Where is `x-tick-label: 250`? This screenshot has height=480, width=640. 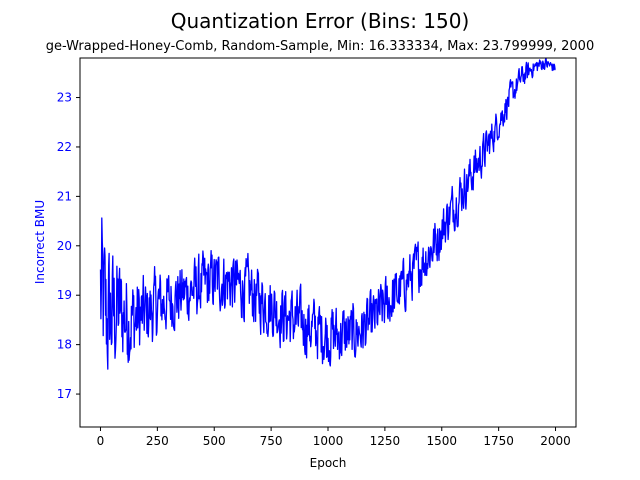 x-tick-label: 250 is located at coordinates (157, 441).